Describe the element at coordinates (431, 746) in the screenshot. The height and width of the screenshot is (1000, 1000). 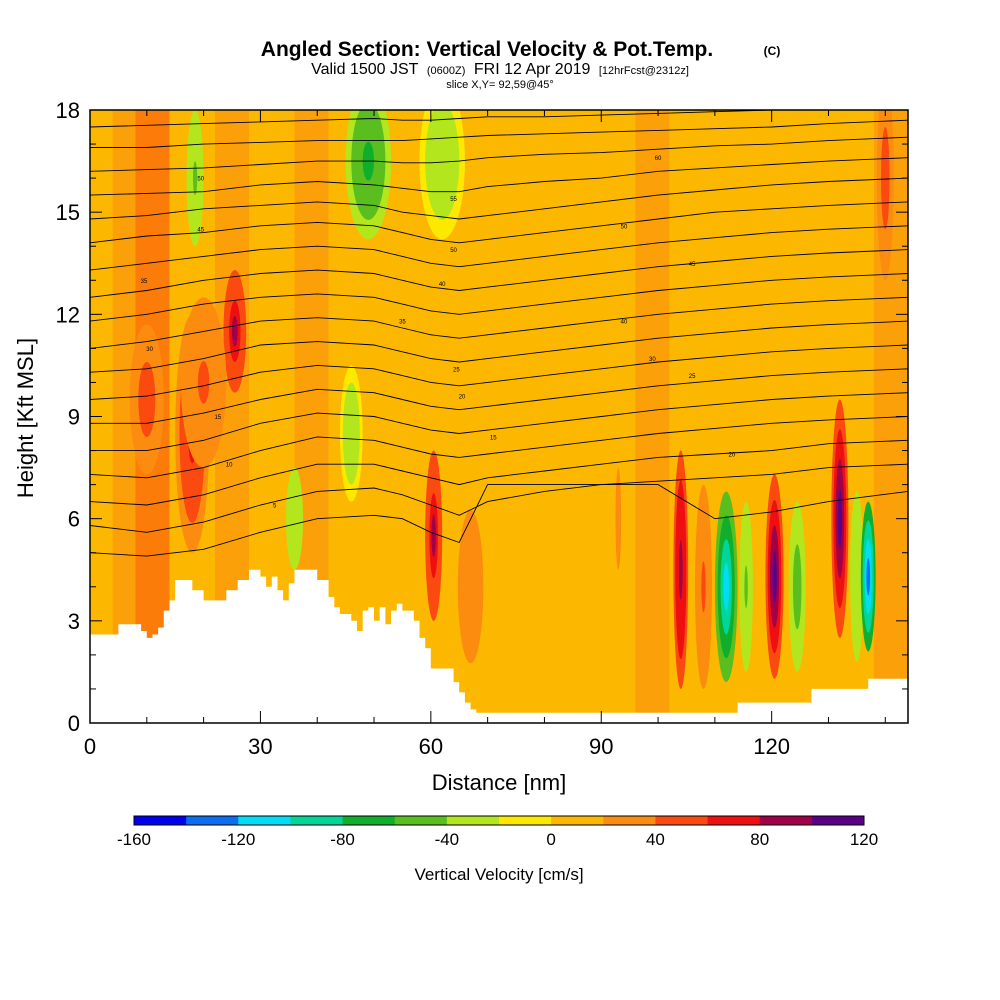
I see `x-tick-label: 60` at that location.